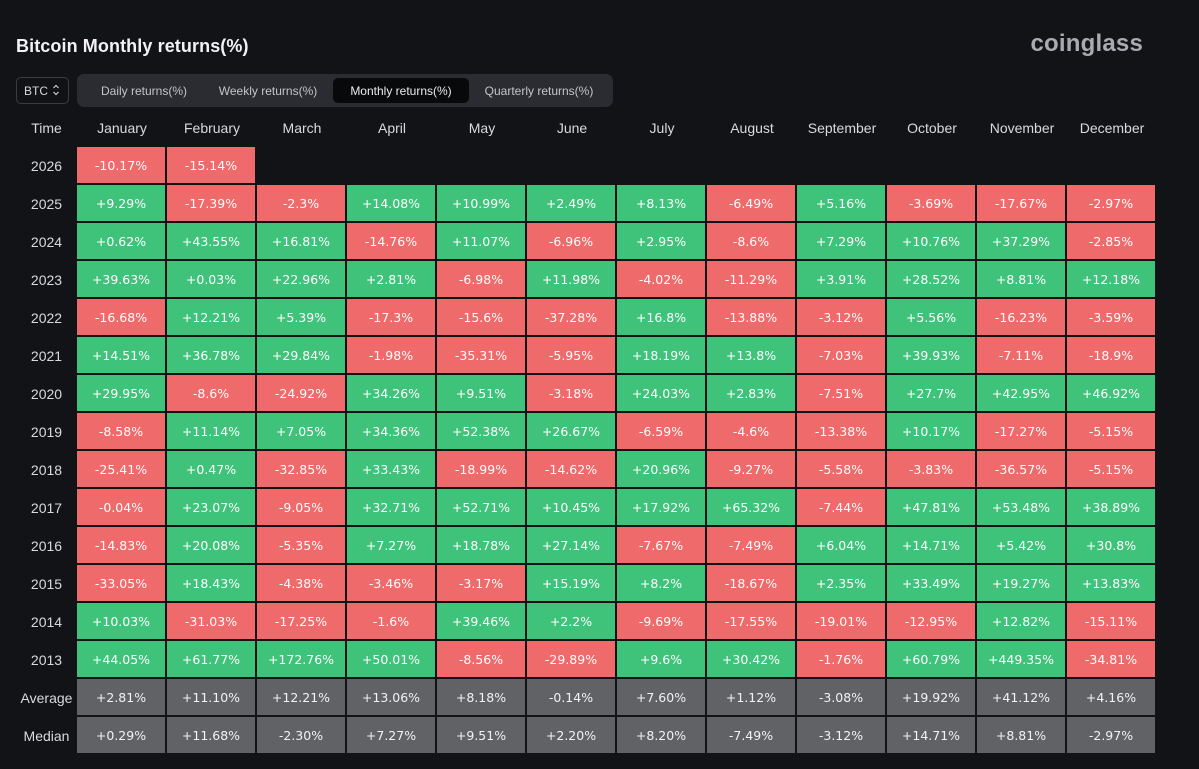 This screenshot has width=1199, height=769. What do you see at coordinates (482, 280) in the screenshot?
I see `return-cell: -6.98%` at bounding box center [482, 280].